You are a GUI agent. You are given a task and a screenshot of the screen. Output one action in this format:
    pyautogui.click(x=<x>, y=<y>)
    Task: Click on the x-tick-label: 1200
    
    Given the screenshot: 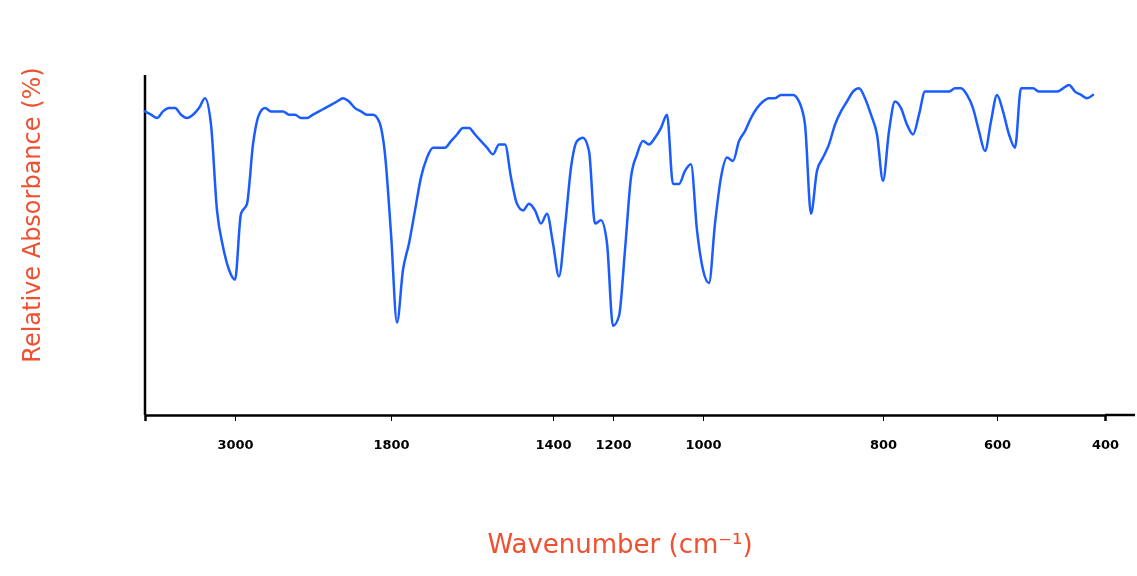 What is the action you would take?
    pyautogui.click(x=613, y=444)
    